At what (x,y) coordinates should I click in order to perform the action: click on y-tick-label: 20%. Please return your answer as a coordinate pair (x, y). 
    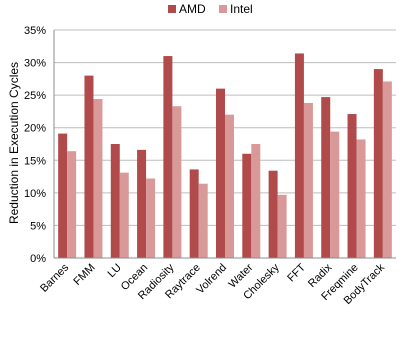
    Looking at the image, I should click on (35, 129).